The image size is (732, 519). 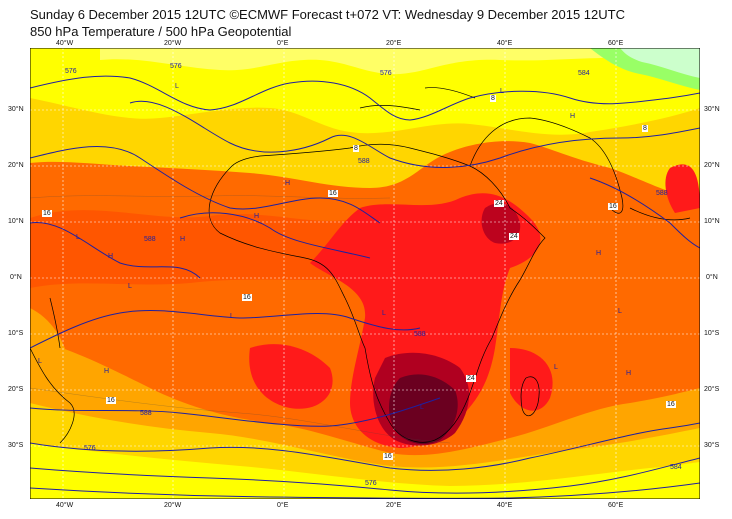 What do you see at coordinates (505, 505) in the screenshot?
I see `lon-label-bottom: 40°E` at bounding box center [505, 505].